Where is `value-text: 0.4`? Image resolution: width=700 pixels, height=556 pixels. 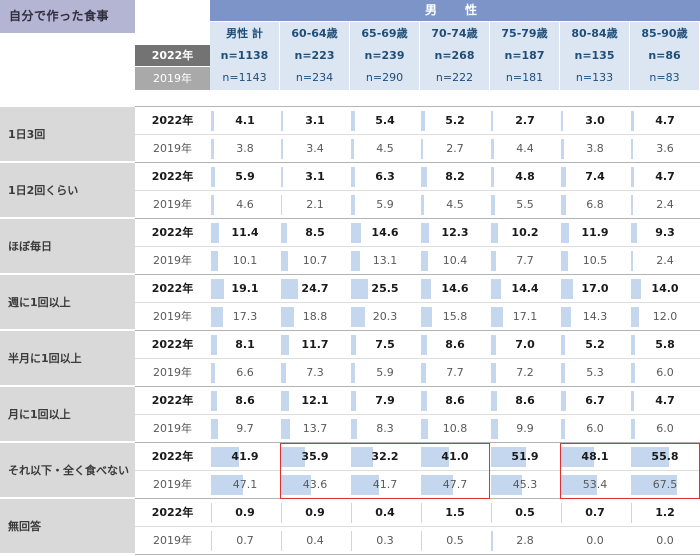 value-text: 0.4 is located at coordinates (315, 540).